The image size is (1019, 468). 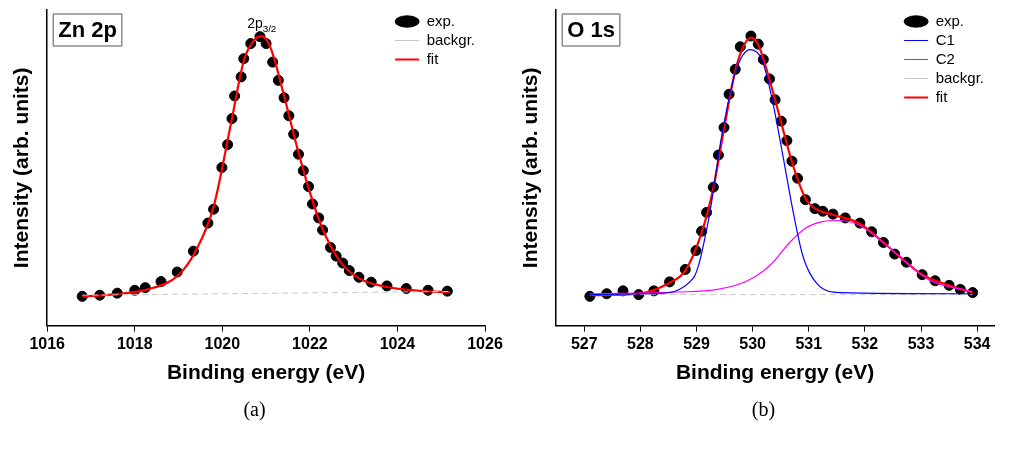 What do you see at coordinates (397, 343) in the screenshot?
I see `x-tick-label: 1024` at bounding box center [397, 343].